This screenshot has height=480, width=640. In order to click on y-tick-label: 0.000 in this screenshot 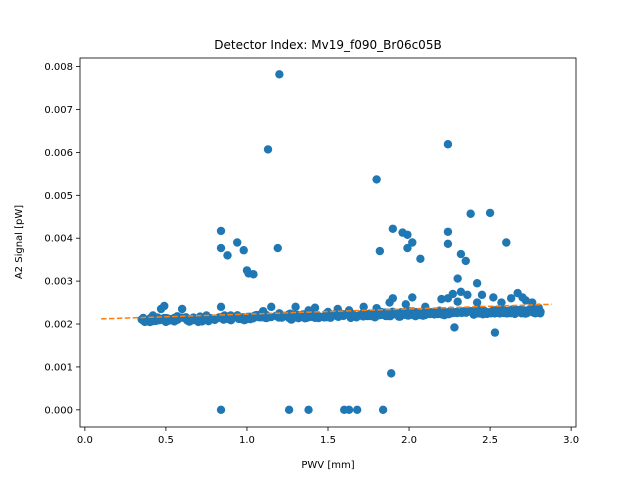, I will do `click(58, 410)`.